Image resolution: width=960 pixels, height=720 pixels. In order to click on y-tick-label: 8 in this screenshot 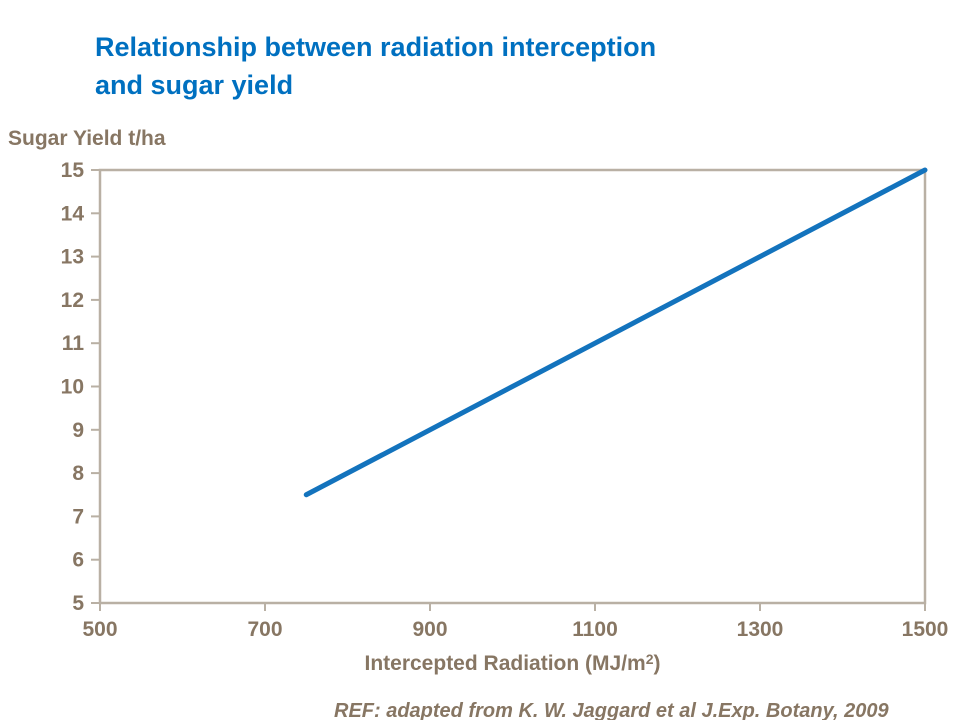, I will do `click(78, 473)`.